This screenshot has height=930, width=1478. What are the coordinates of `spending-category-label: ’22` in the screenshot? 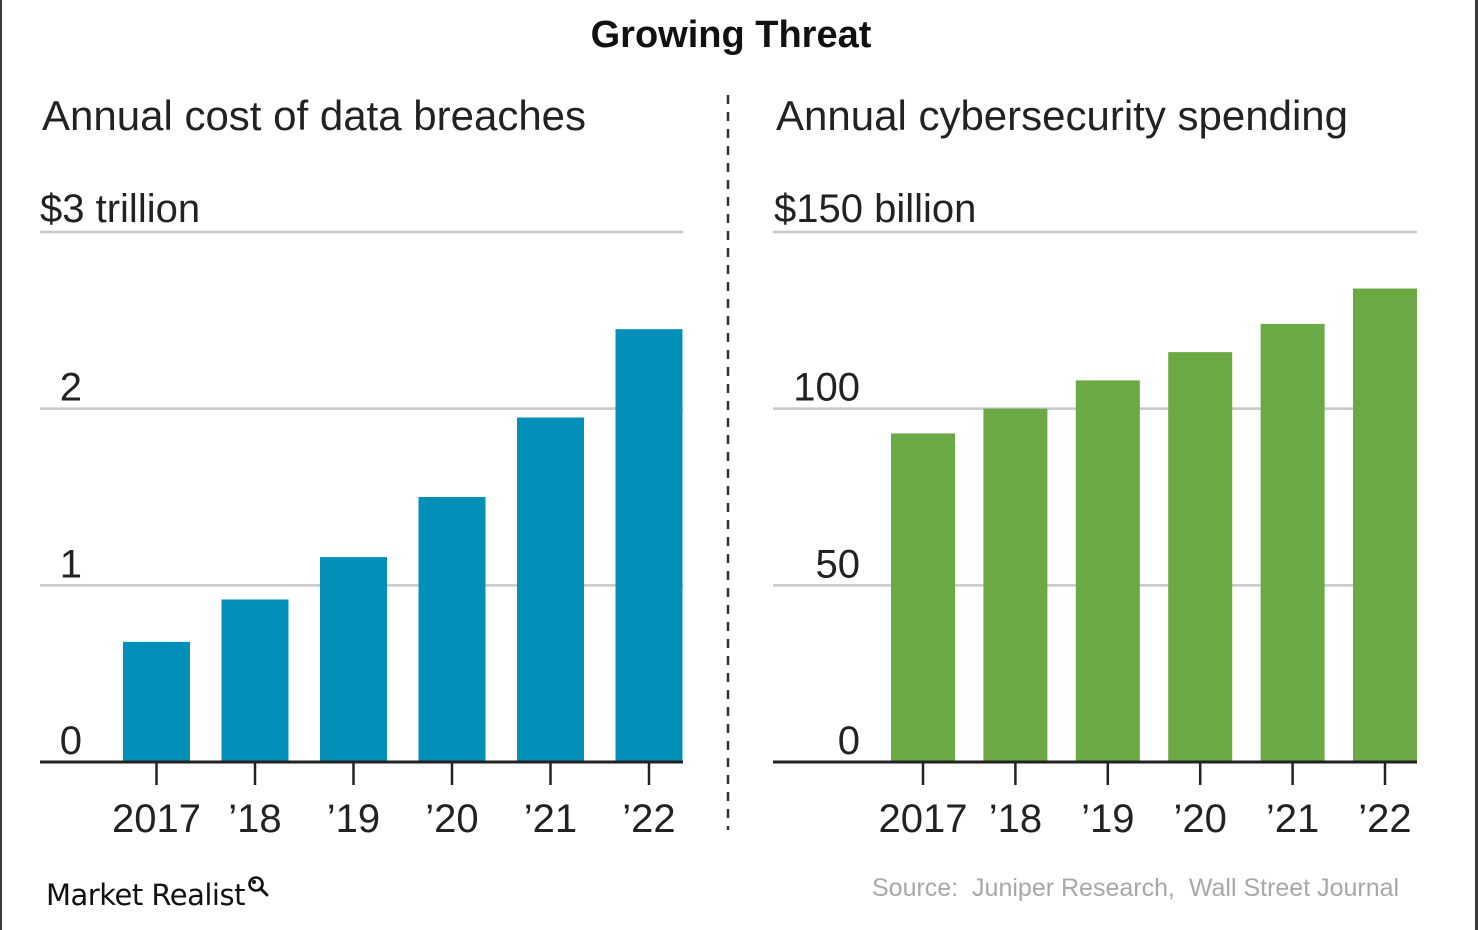 It's located at (1384, 819).